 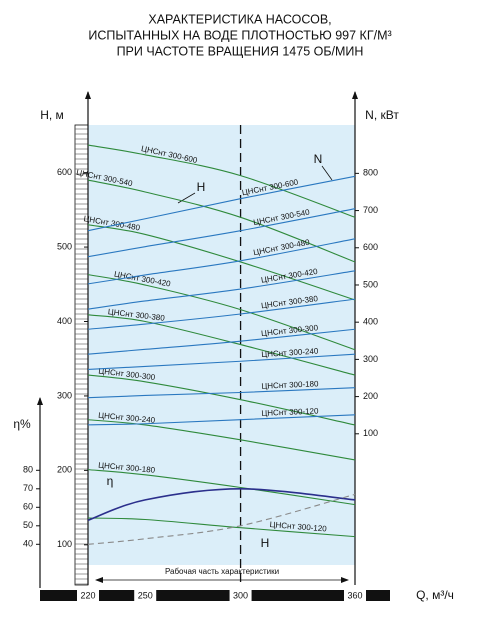 I want to click on y2-tick-label: 100, so click(x=370, y=433).